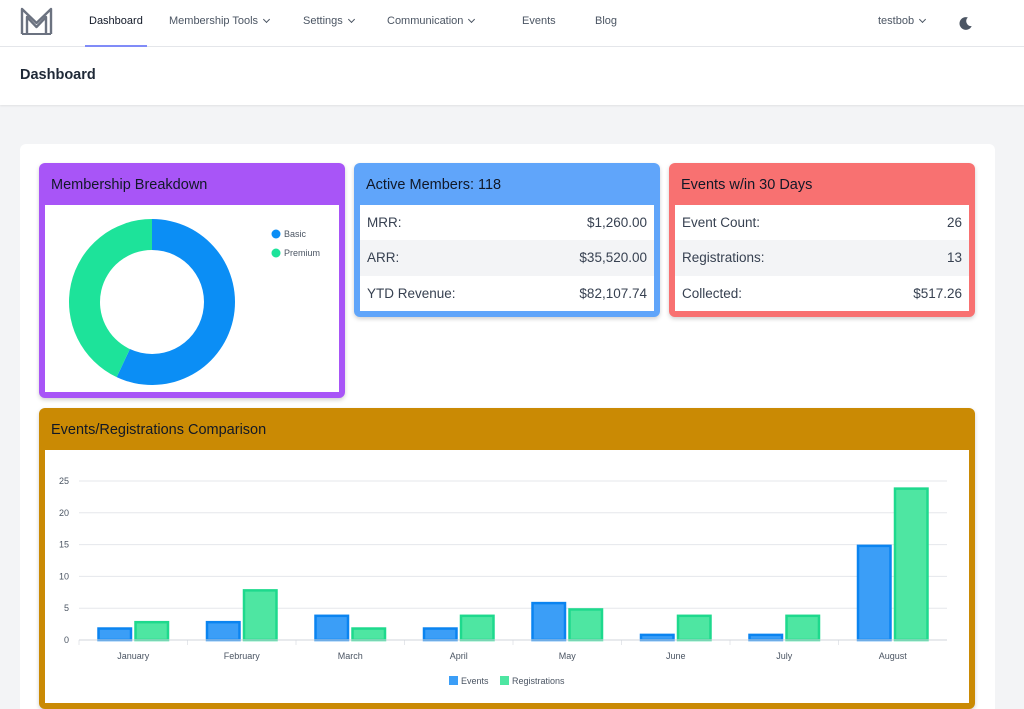 This screenshot has width=1024, height=709. Describe the element at coordinates (766, 637) in the screenshot. I see `bar-events-july` at that location.